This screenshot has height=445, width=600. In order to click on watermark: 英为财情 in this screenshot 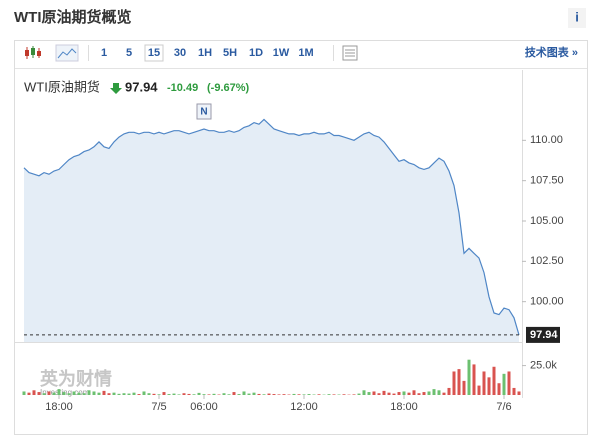, I will do `click(75, 378)`.